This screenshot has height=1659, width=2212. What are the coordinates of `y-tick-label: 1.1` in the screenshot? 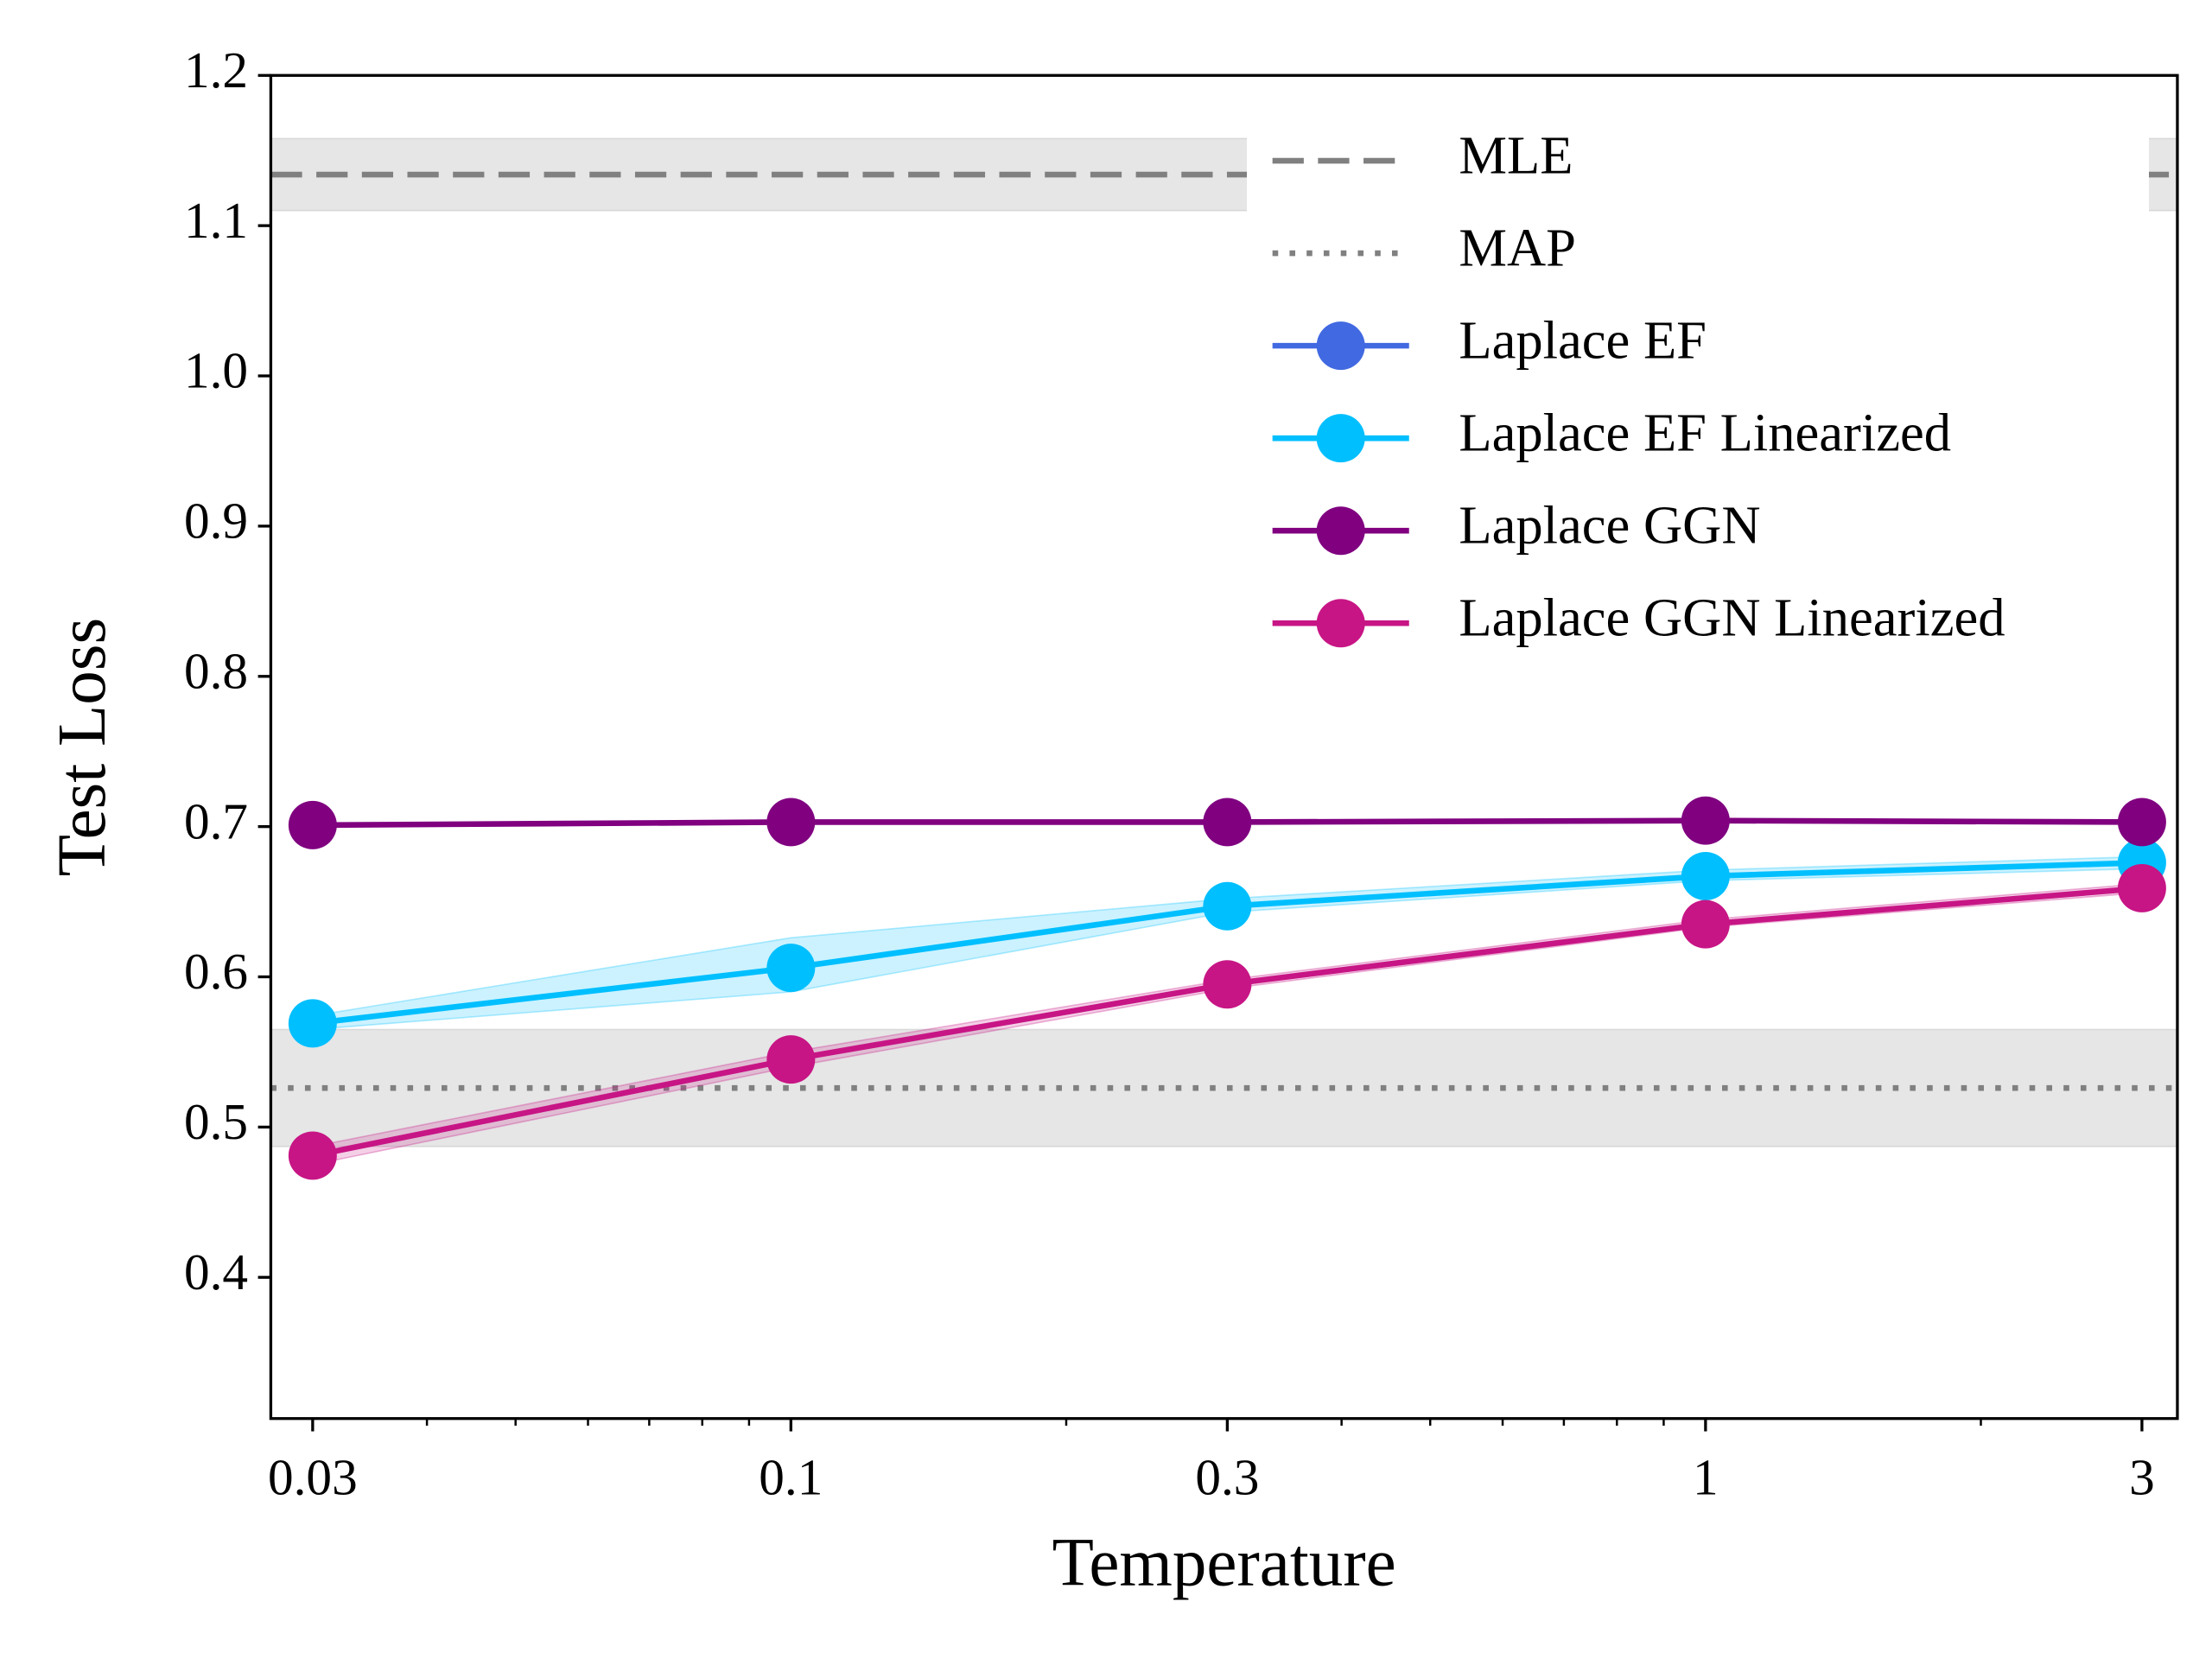 It's located at (216, 220).